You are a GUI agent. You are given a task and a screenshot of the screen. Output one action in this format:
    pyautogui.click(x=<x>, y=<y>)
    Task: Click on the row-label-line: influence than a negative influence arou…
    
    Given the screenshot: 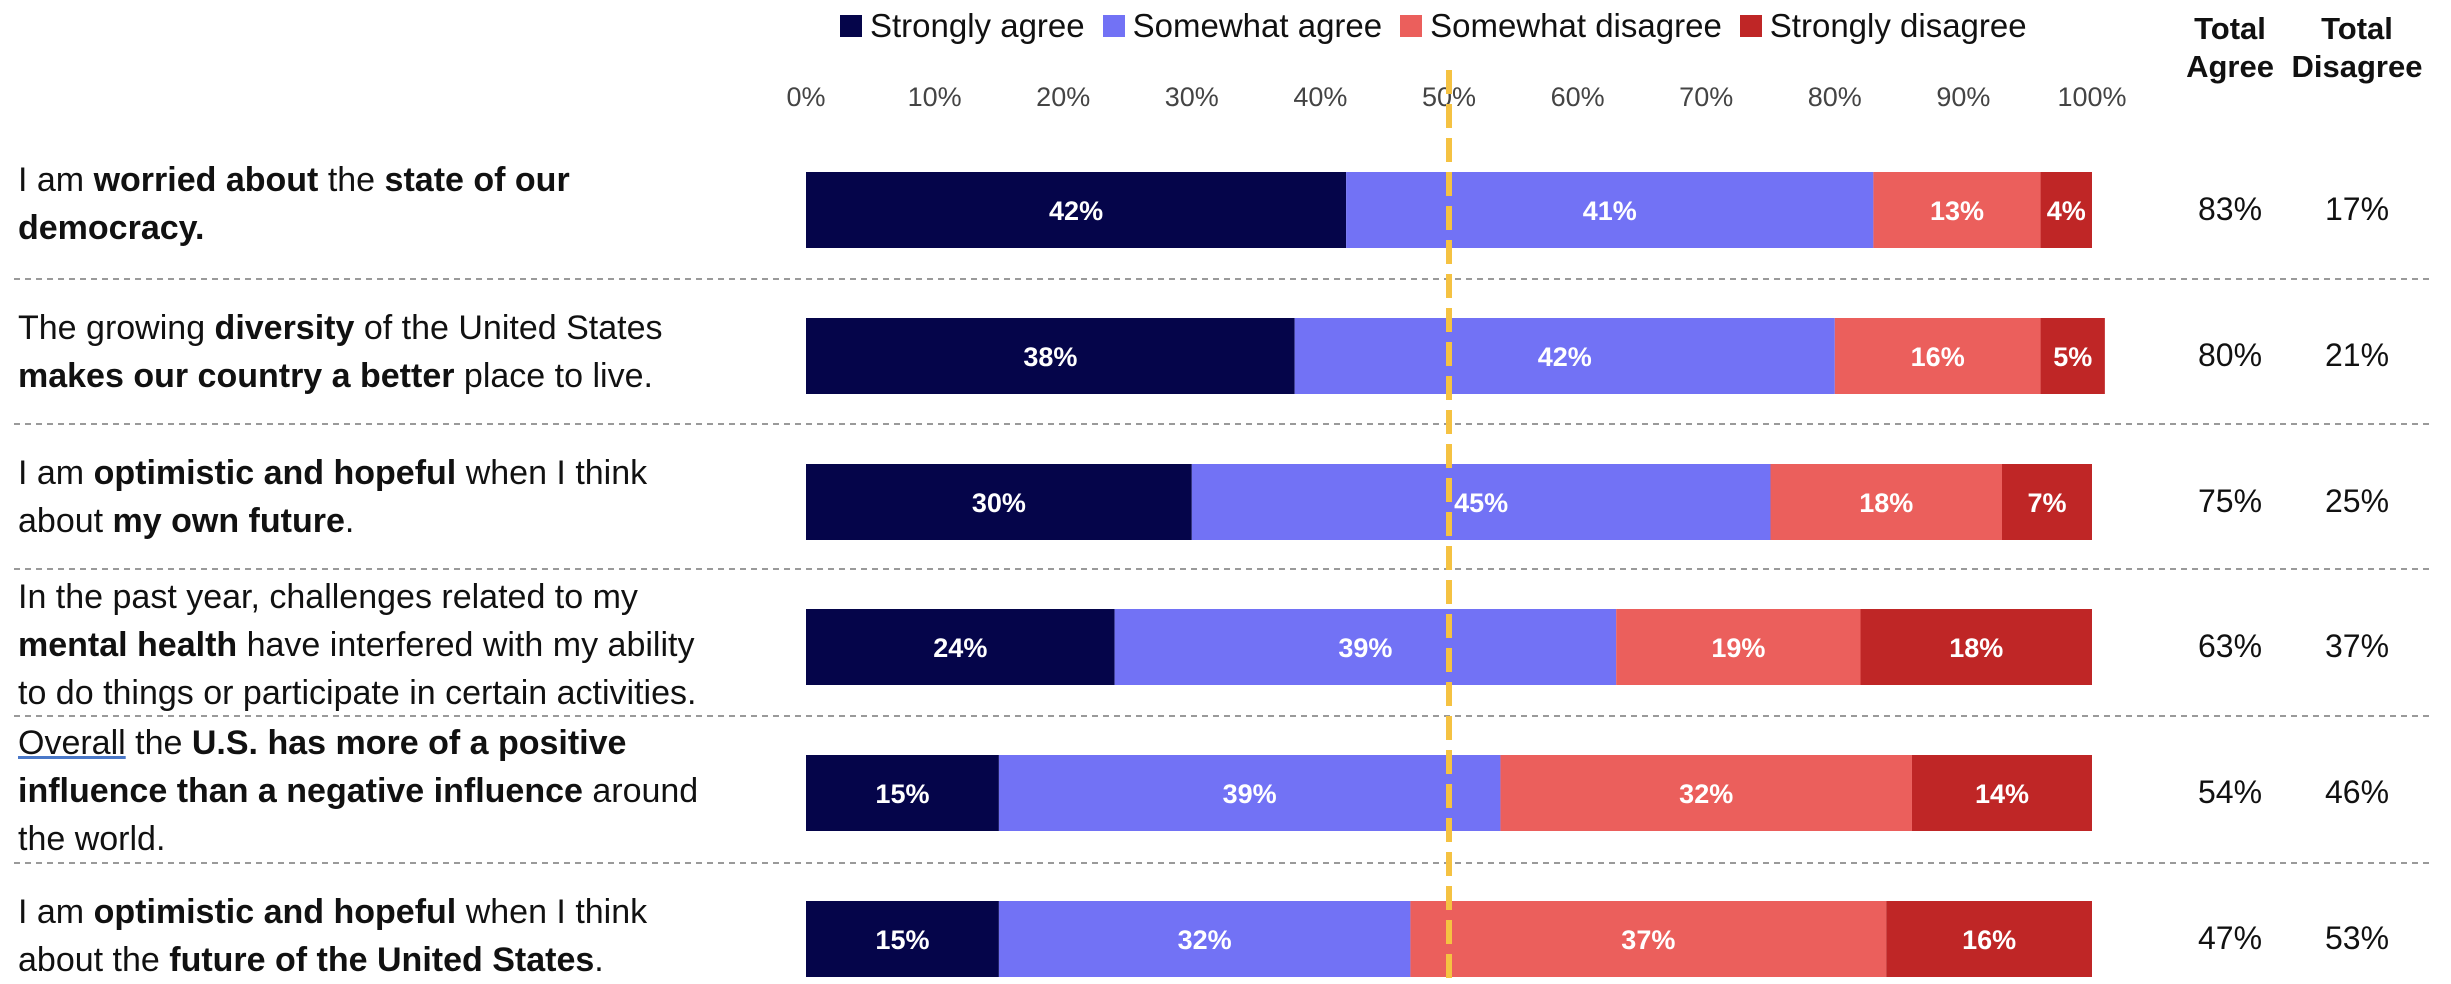 What is the action you would take?
    pyautogui.click(x=403, y=791)
    